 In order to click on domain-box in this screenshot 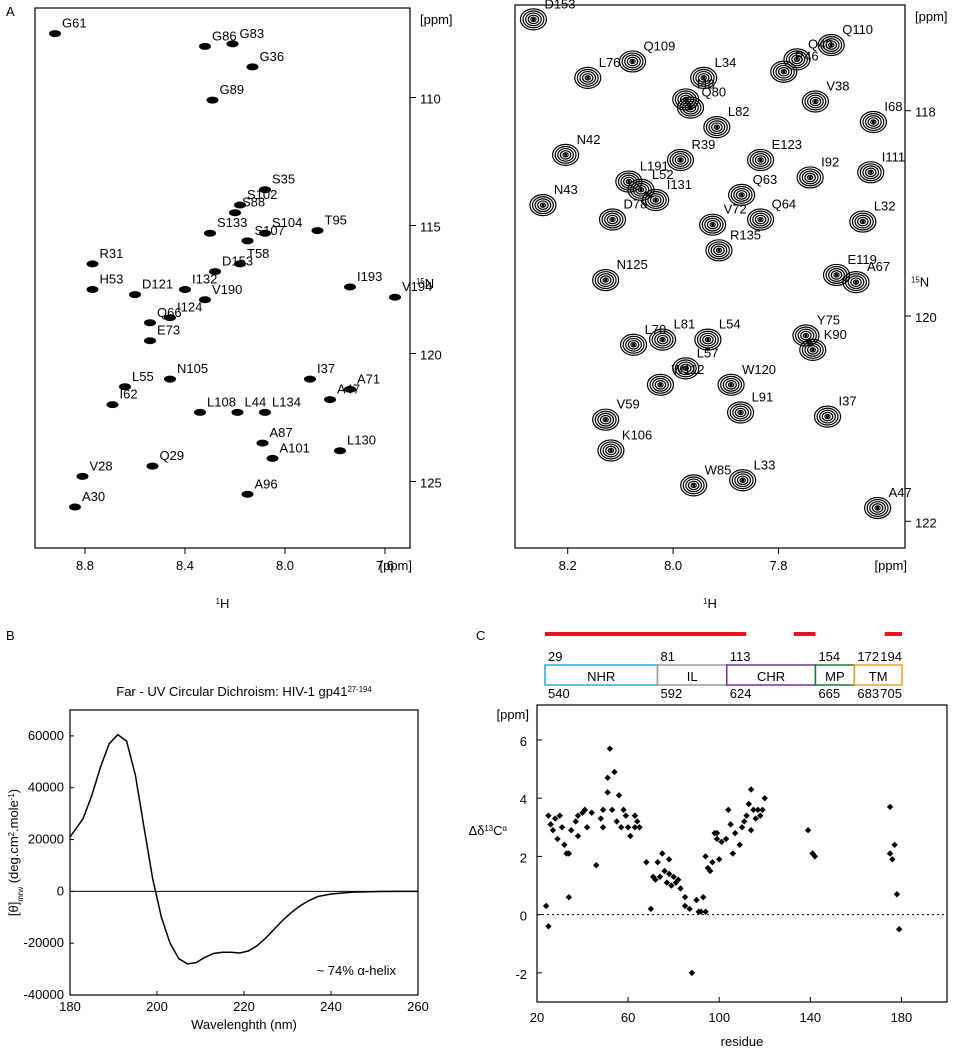, I will do `click(878, 675)`.